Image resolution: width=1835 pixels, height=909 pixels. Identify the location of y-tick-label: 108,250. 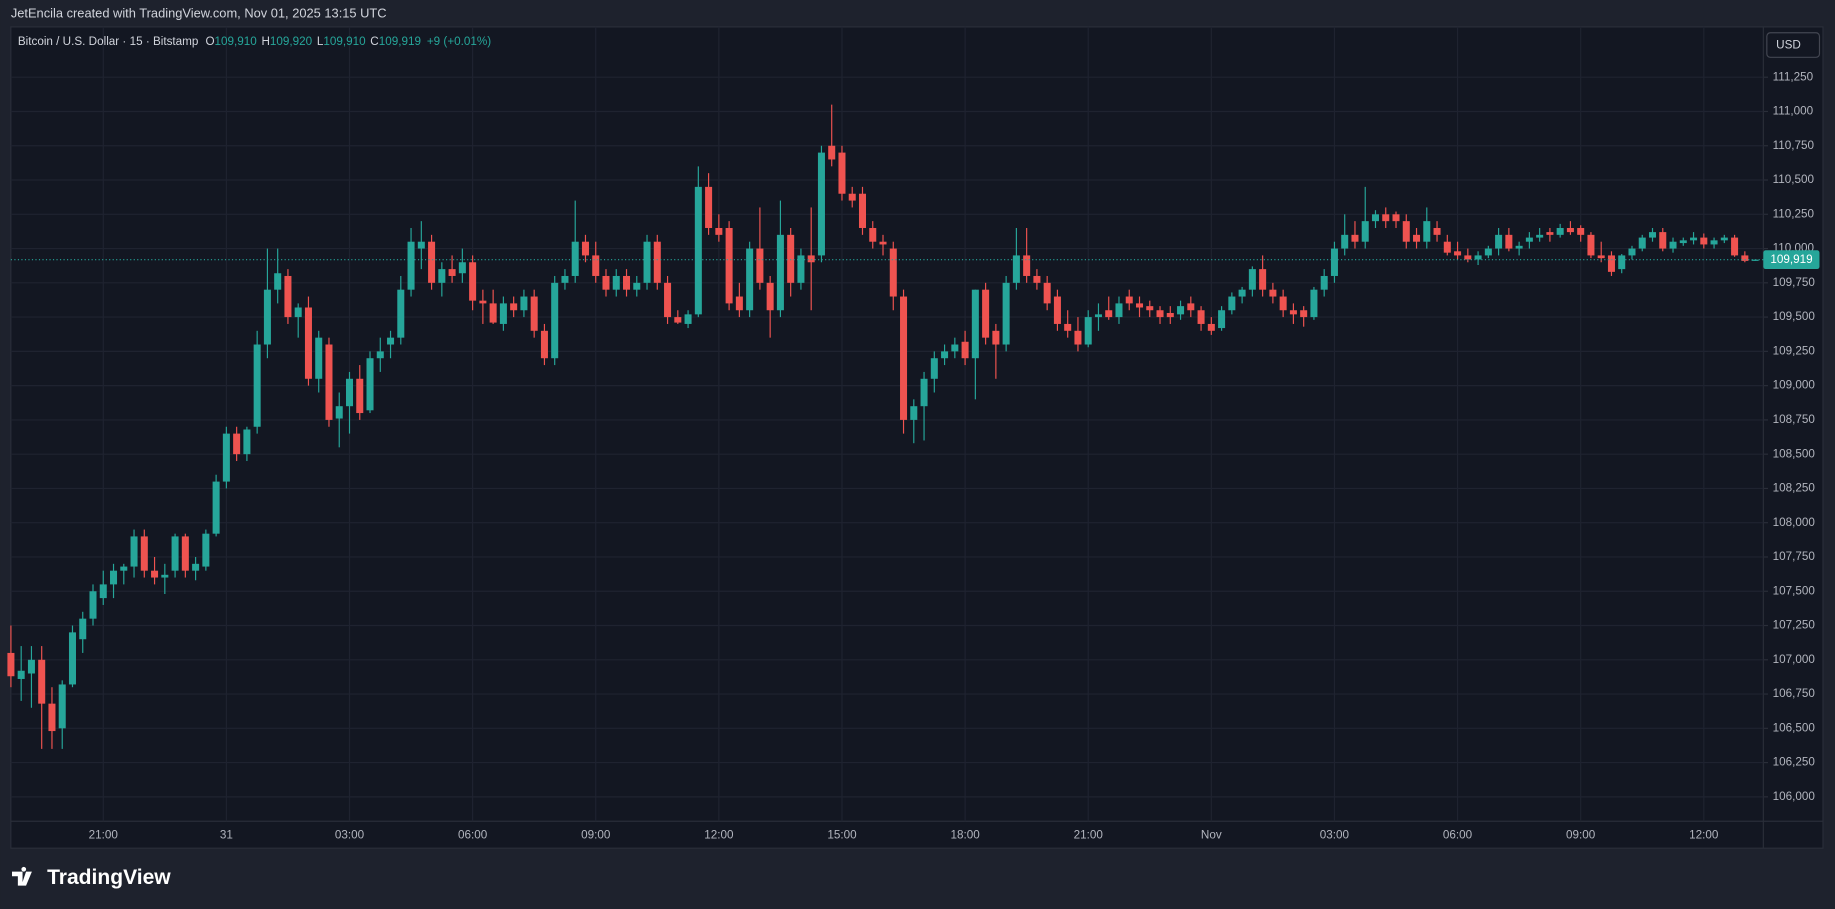
(1794, 488).